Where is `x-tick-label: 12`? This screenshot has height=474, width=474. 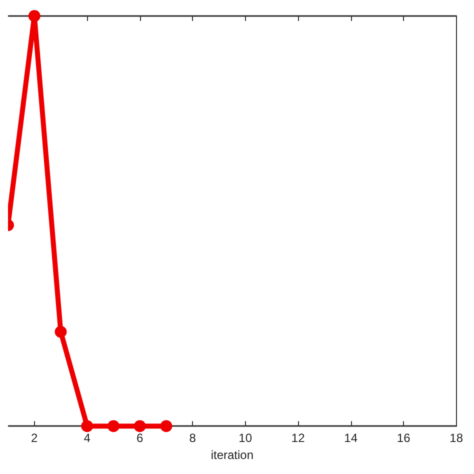
x-tick-label: 12 is located at coordinates (298, 438).